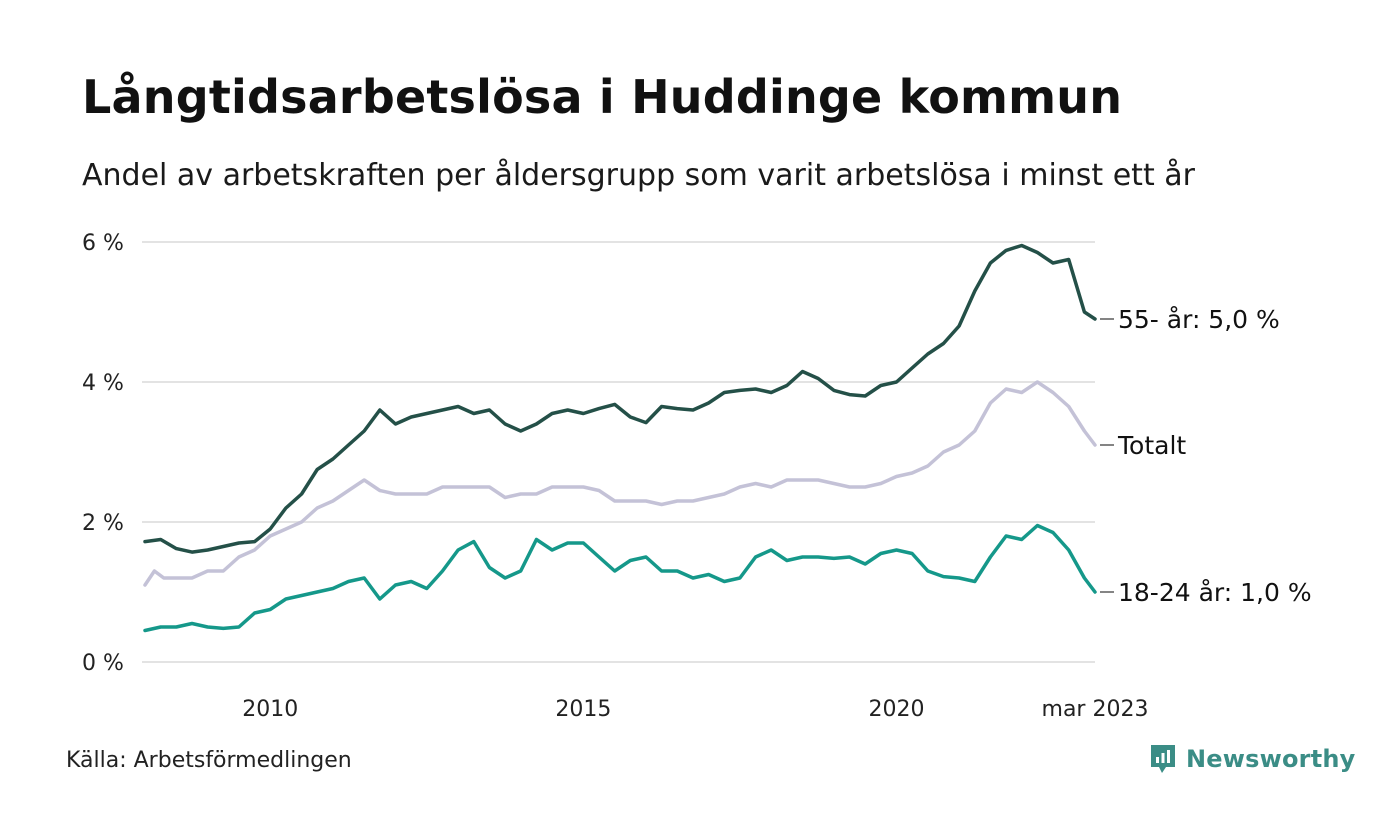 This screenshot has width=1400, height=840. I want to click on newsworthy-logo: Newsworthy, so click(1252, 759).